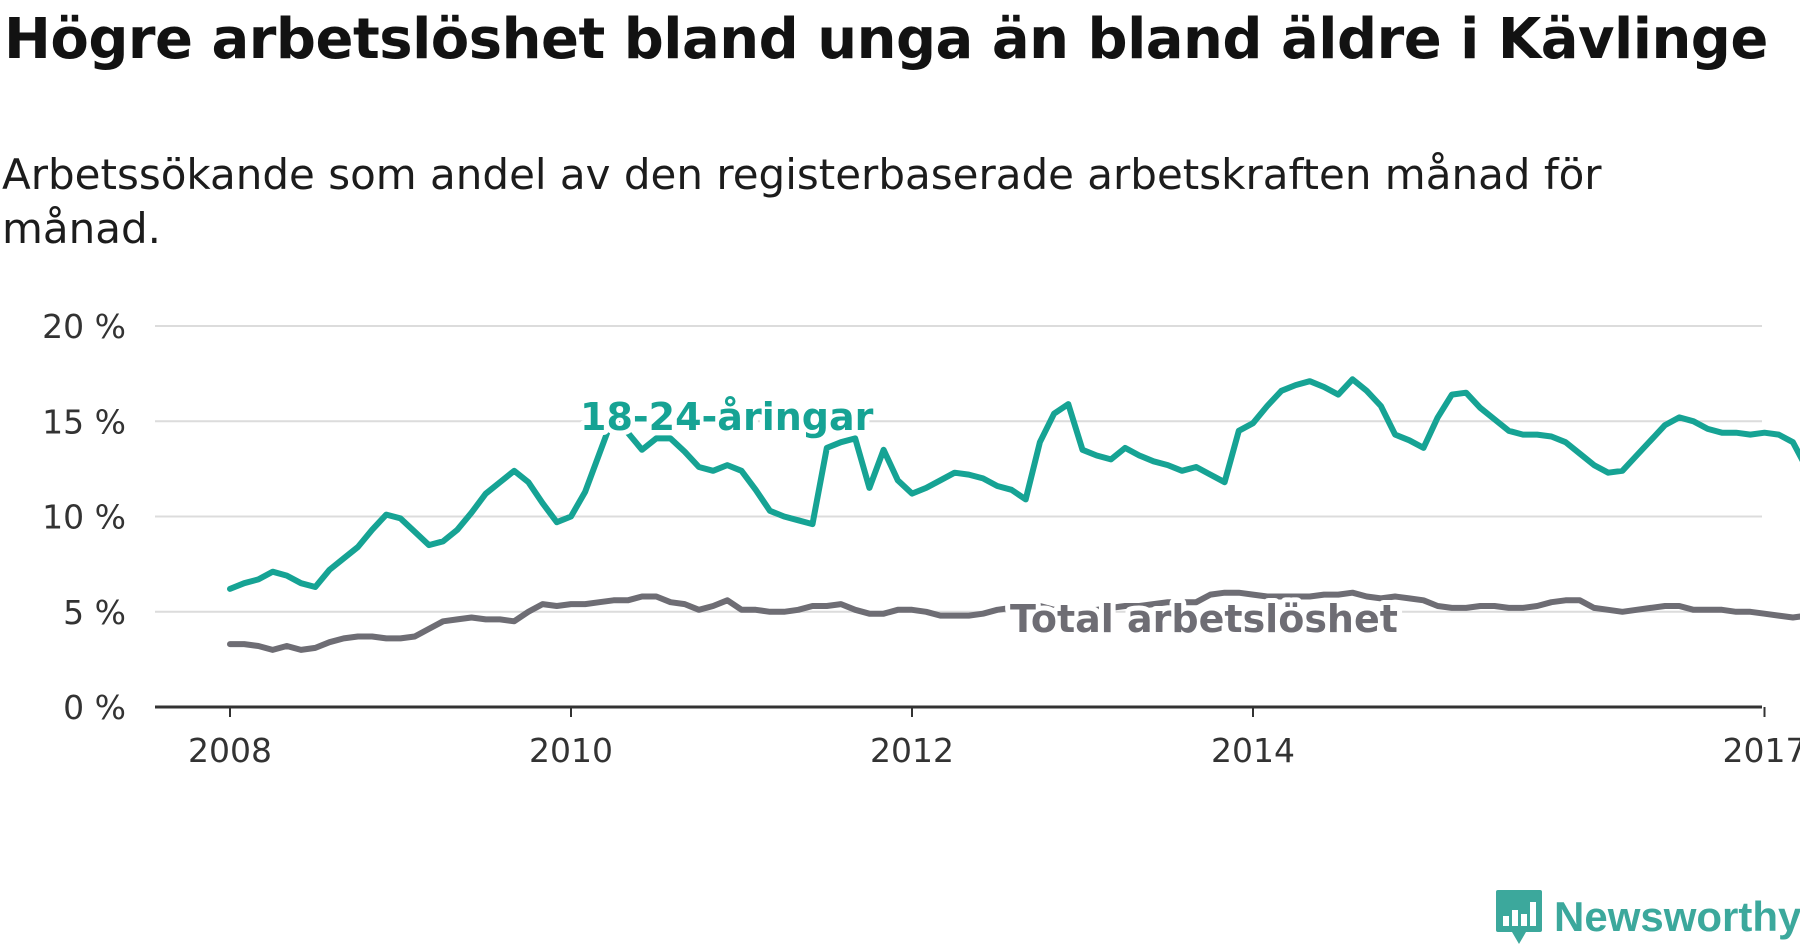 The image size is (1800, 948). What do you see at coordinates (84, 326) in the screenshot?
I see `y-tick-label: 20 %` at bounding box center [84, 326].